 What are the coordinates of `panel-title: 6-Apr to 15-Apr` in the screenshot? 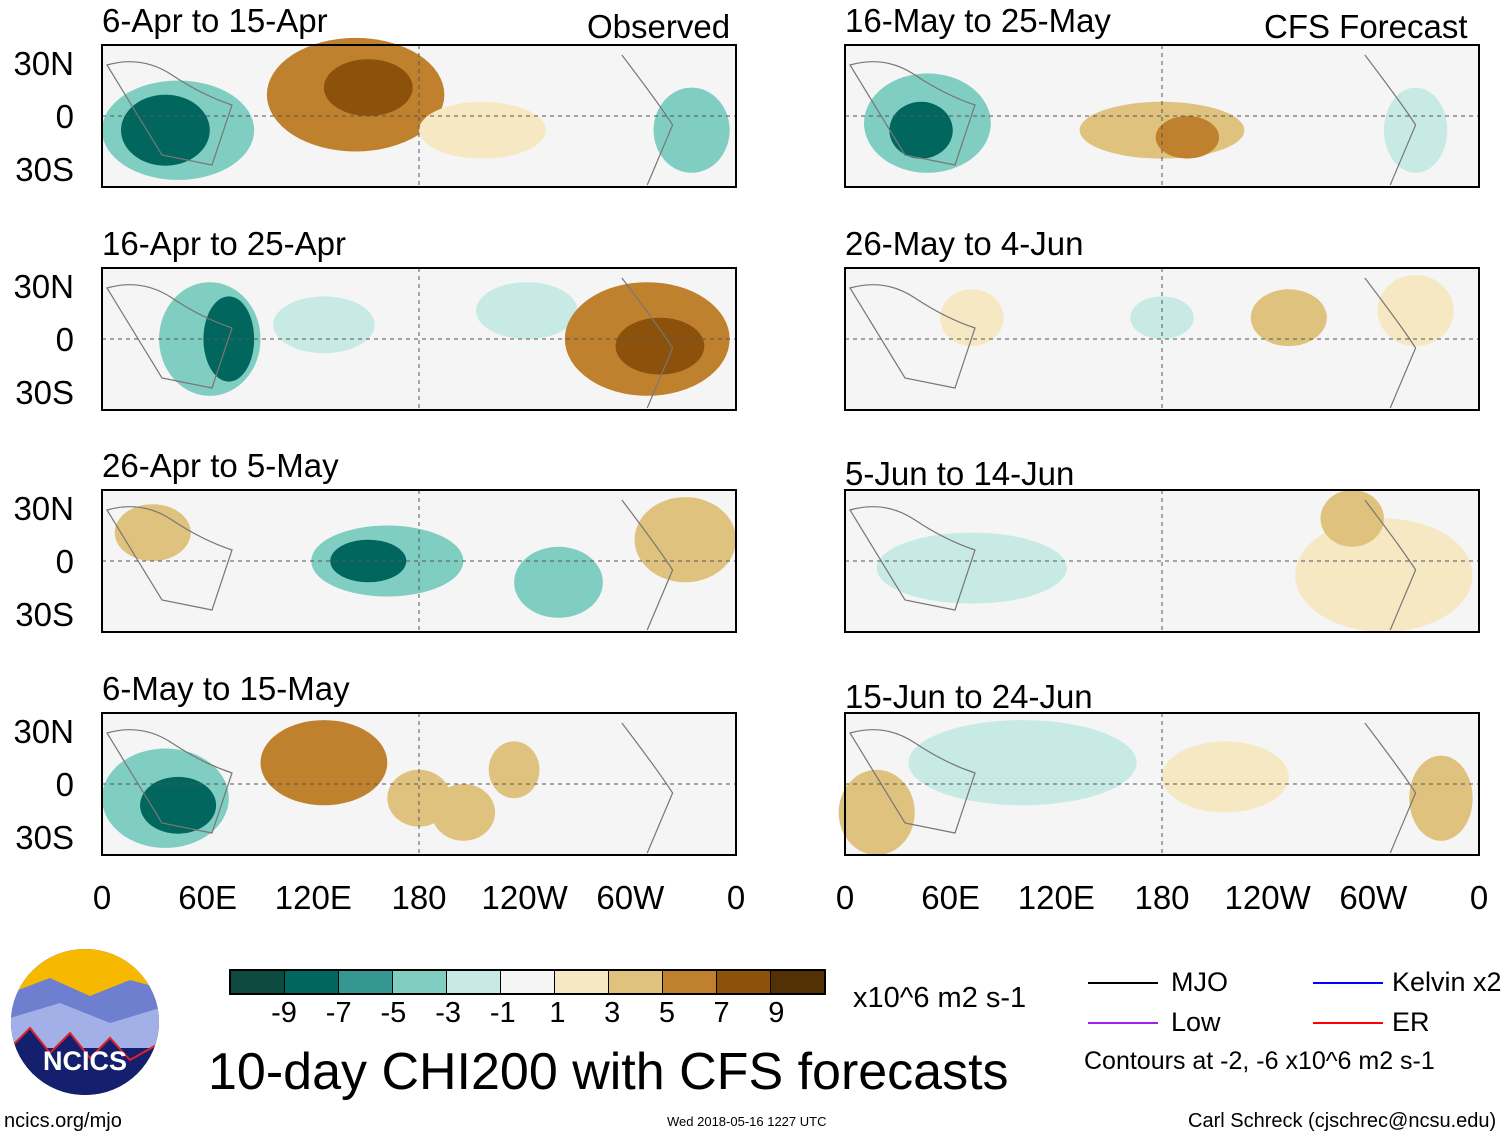 It's located at (215, 20).